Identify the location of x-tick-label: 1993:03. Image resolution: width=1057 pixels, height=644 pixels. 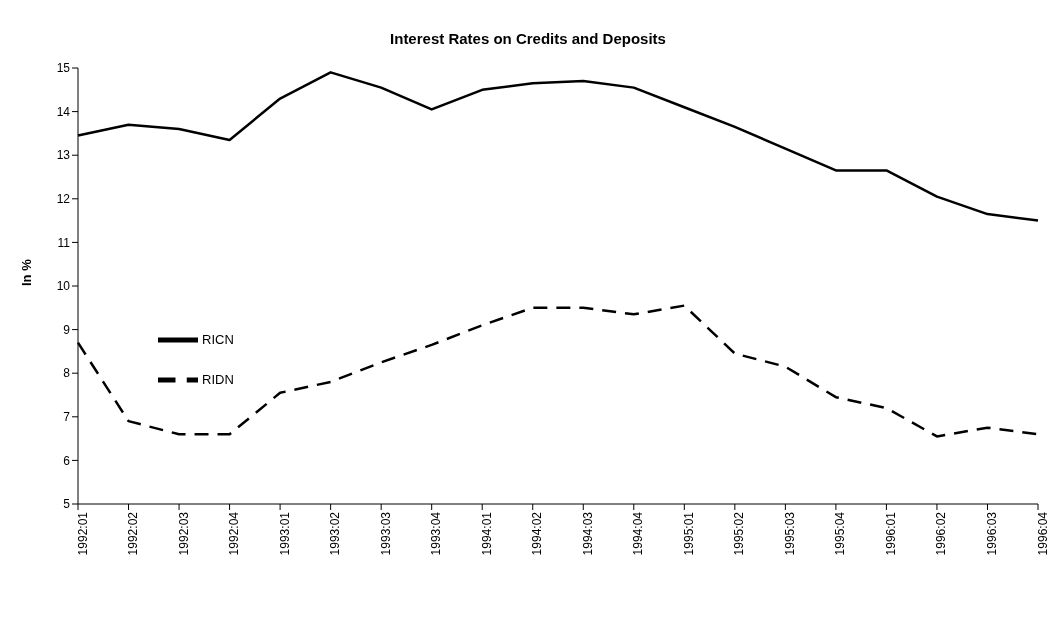
(385, 533).